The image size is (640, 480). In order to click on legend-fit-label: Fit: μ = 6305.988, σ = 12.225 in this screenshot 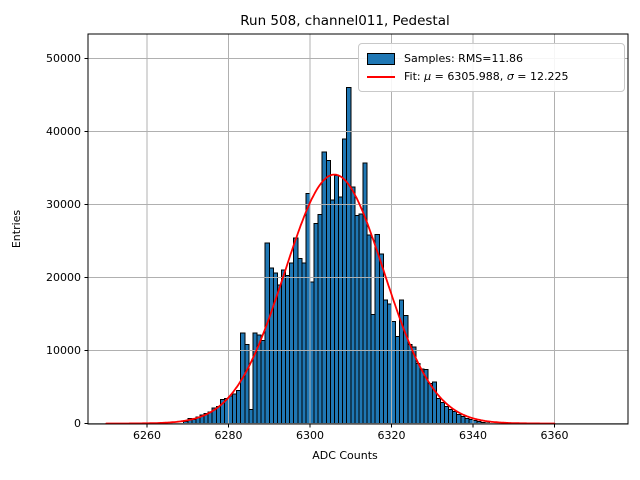, I will do `click(486, 77)`.